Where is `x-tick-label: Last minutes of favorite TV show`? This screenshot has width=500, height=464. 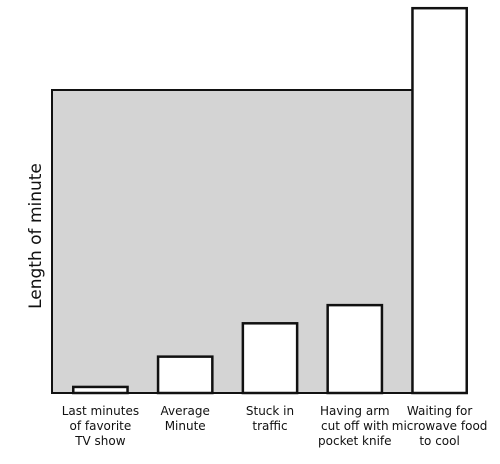 x-tick-label: Last minutes of favorite TV show is located at coordinates (100, 426).